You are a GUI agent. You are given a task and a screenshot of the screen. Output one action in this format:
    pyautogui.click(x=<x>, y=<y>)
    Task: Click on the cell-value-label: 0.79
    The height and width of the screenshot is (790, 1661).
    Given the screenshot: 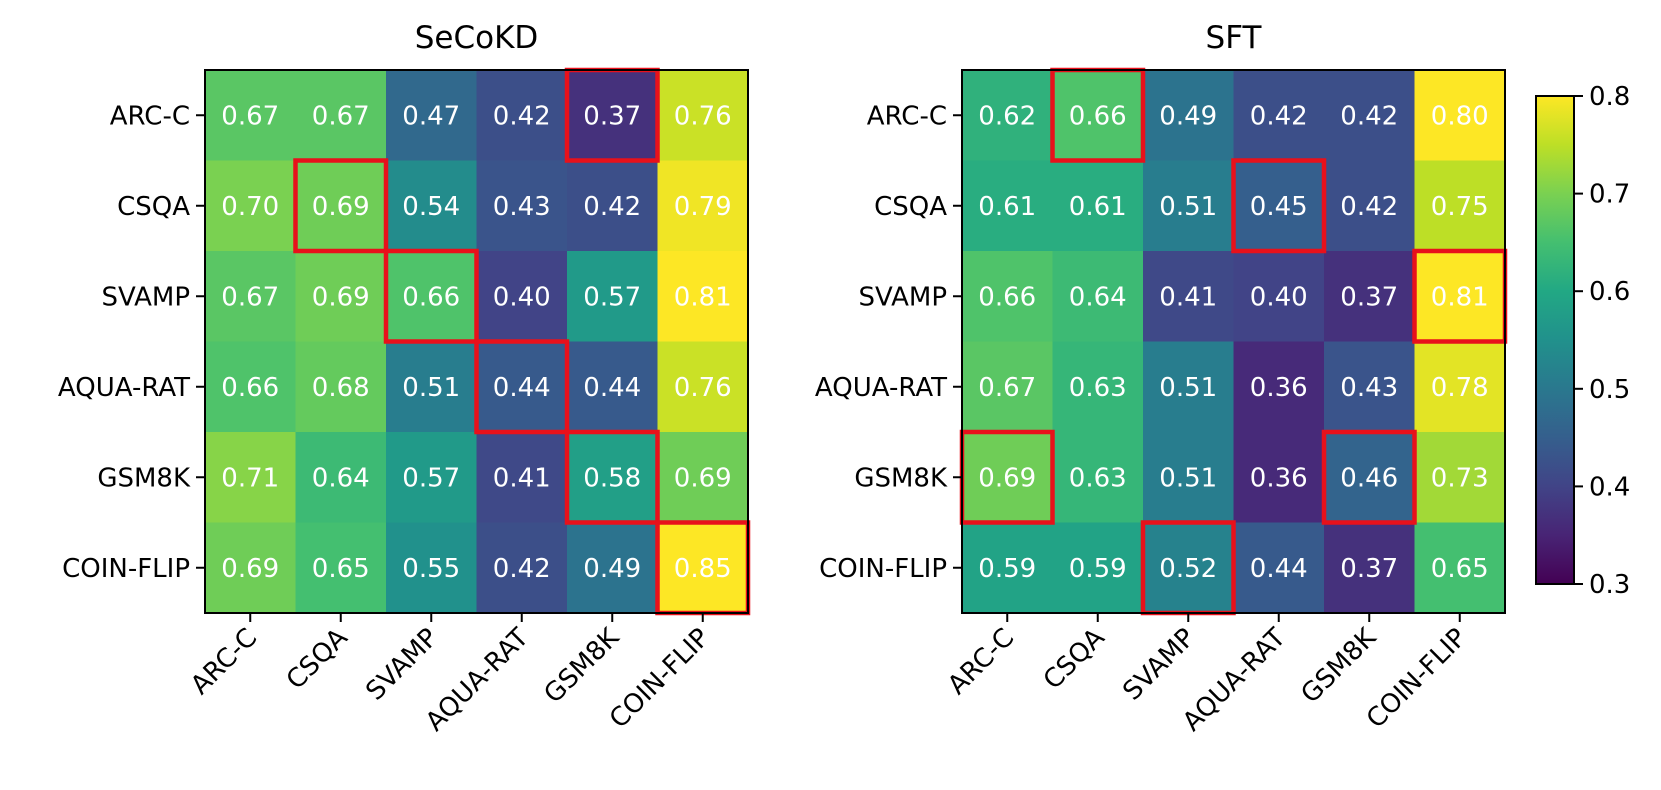 What is the action you would take?
    pyautogui.click(x=703, y=207)
    